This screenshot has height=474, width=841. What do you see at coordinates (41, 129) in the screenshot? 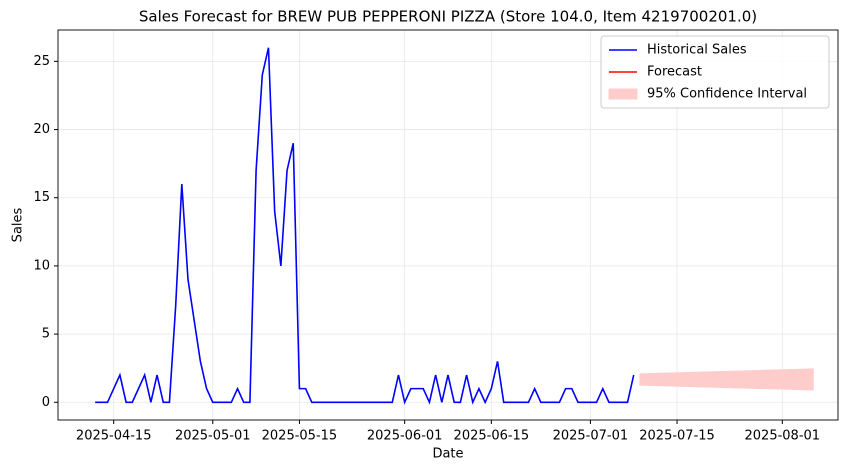
I see `y-tick-label: 20` at bounding box center [41, 129].